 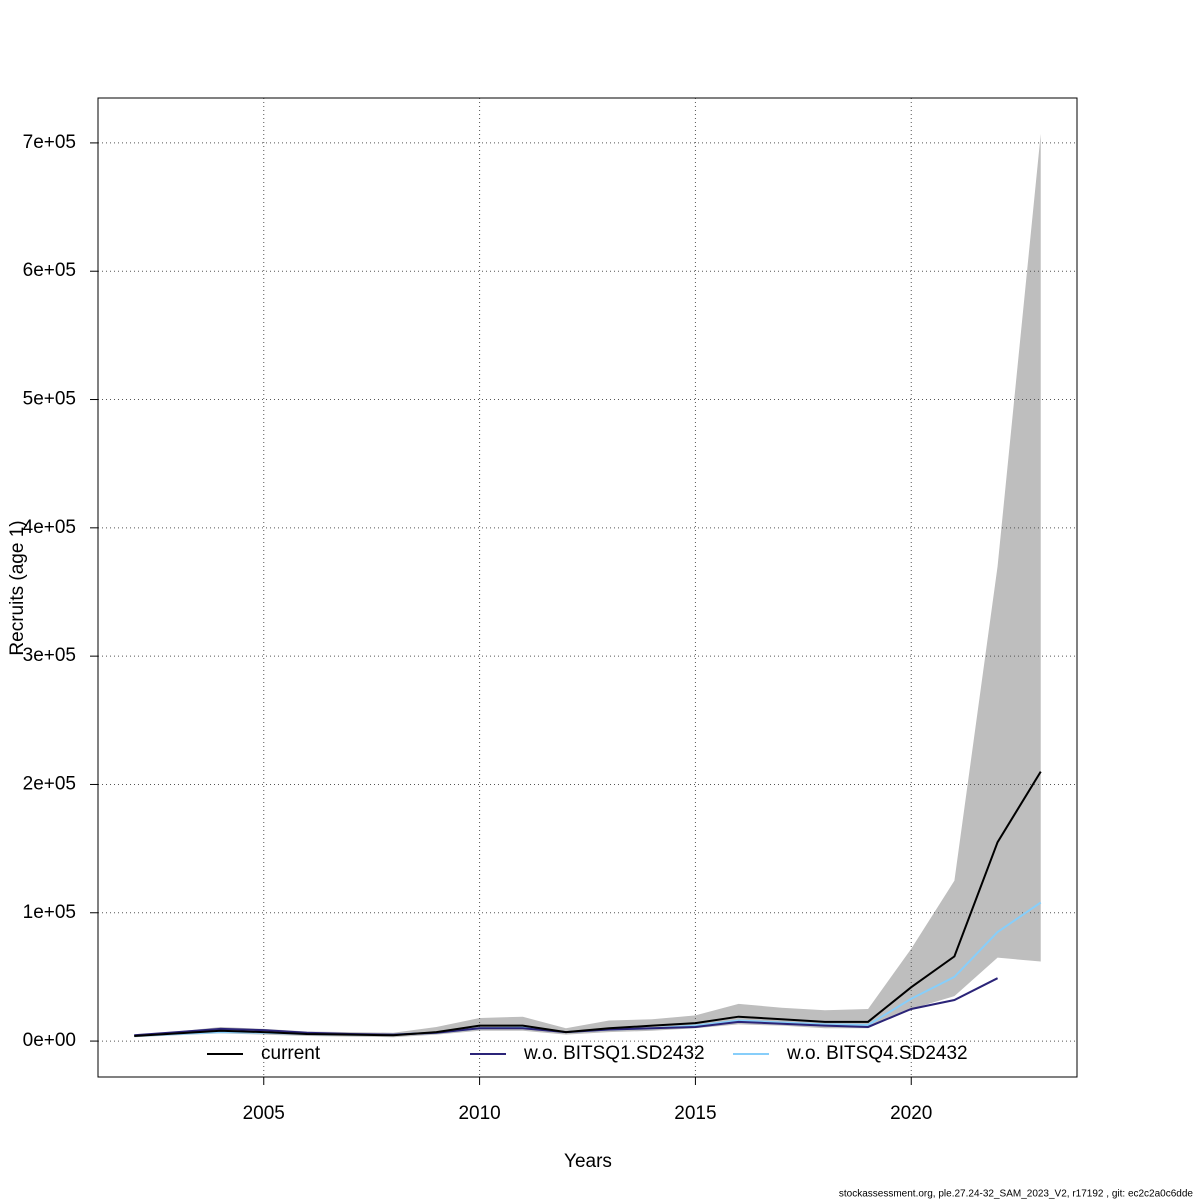 What do you see at coordinates (49, 399) in the screenshot?
I see `y-tick-label: 5e+05` at bounding box center [49, 399].